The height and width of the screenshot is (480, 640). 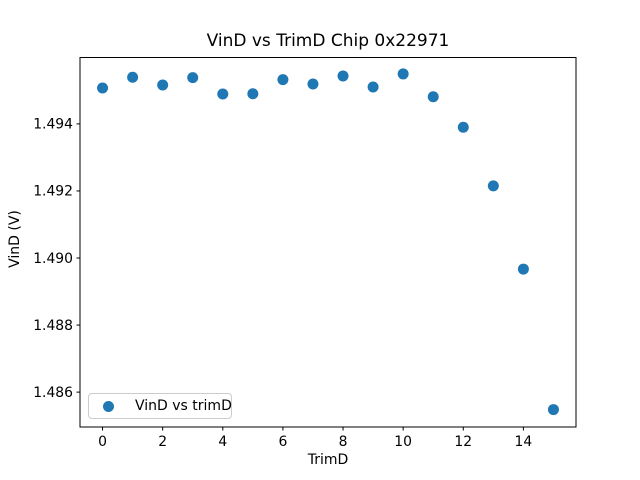 What do you see at coordinates (222, 442) in the screenshot?
I see `x-tick-label: 4` at bounding box center [222, 442].